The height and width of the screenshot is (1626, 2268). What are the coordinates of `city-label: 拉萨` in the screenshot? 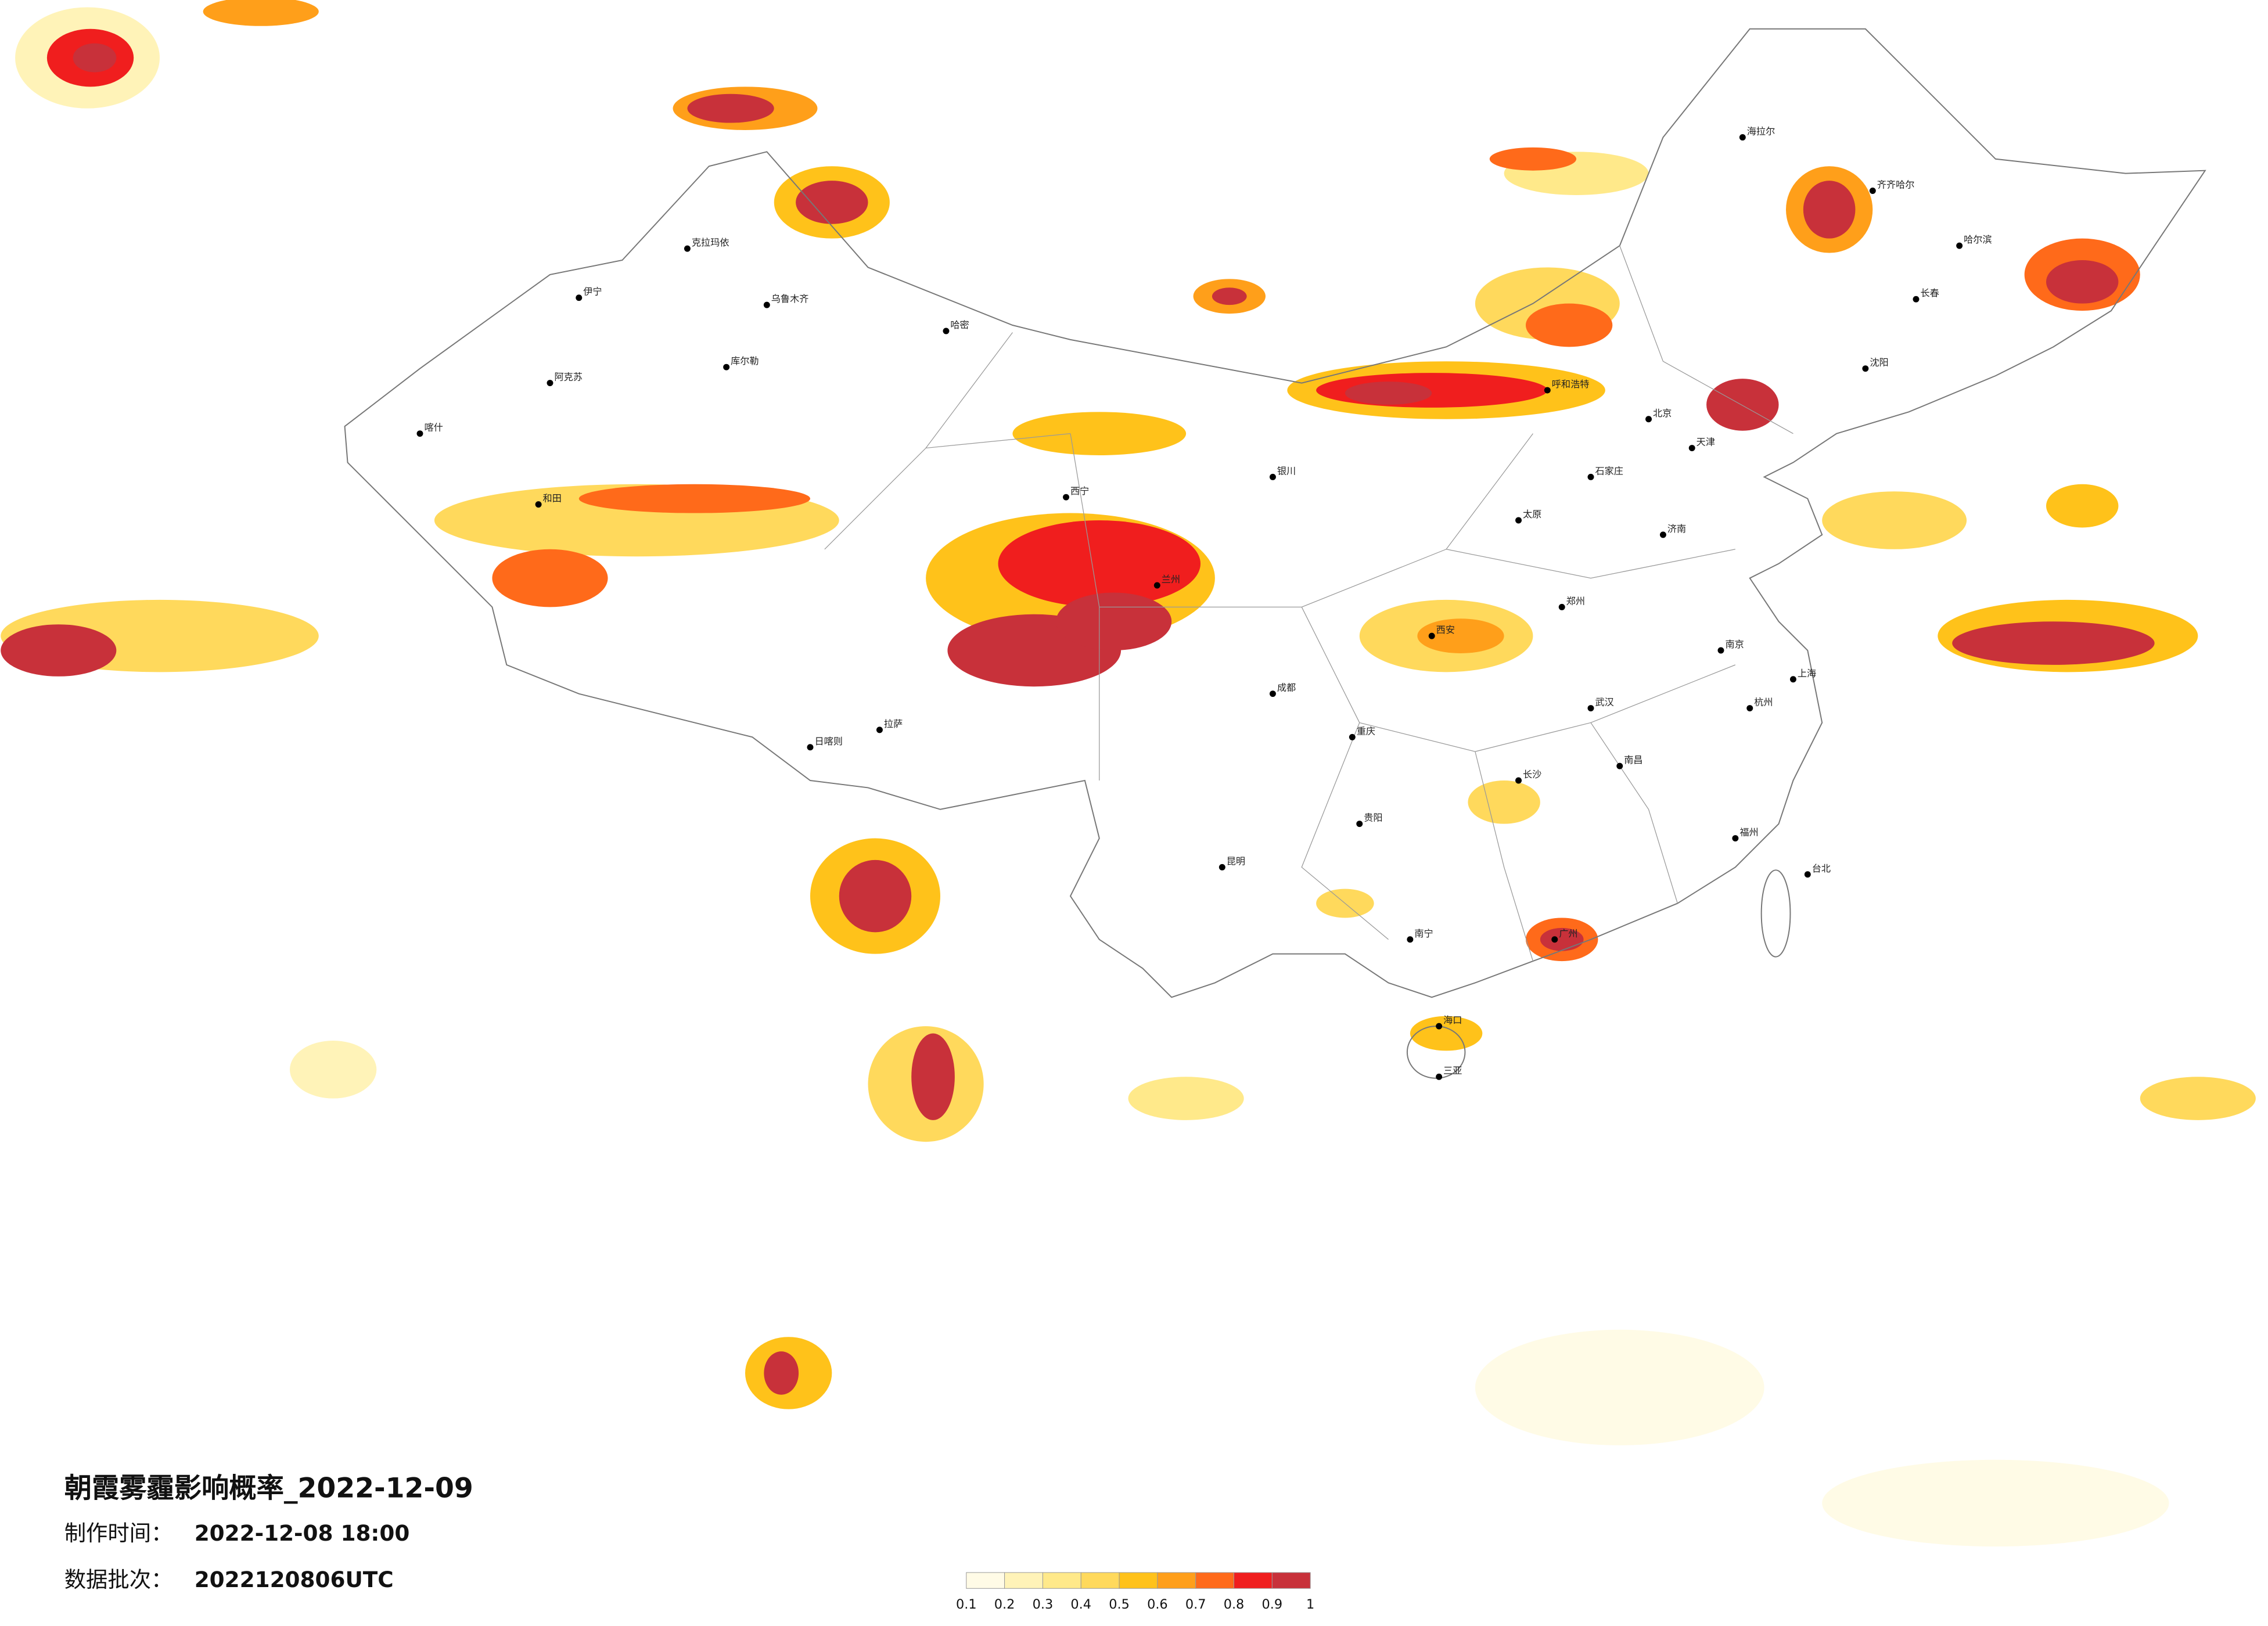 It's located at (893, 723).